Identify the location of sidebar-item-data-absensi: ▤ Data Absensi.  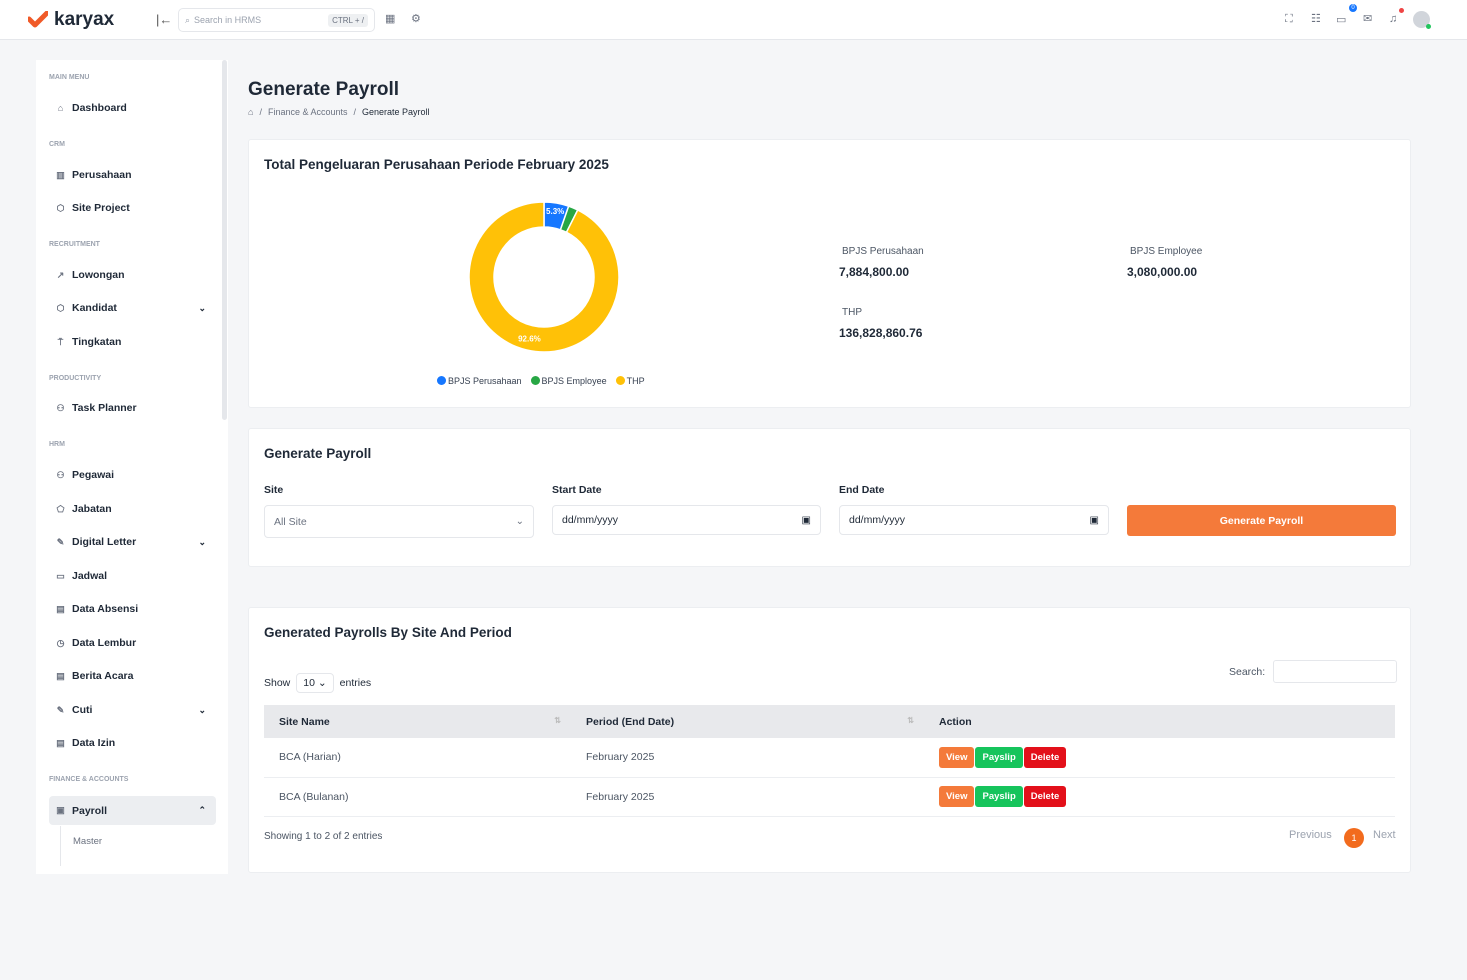
(132, 609).